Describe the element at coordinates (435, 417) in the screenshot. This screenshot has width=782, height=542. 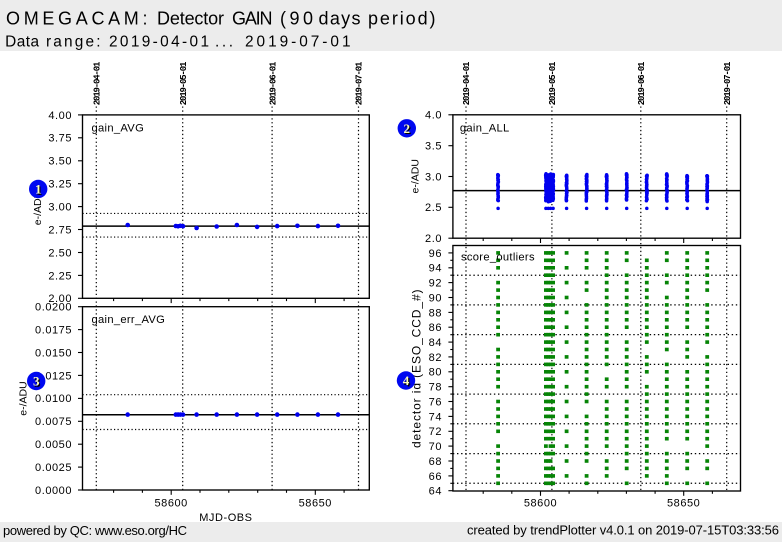
I see `svg-text: 74` at that location.